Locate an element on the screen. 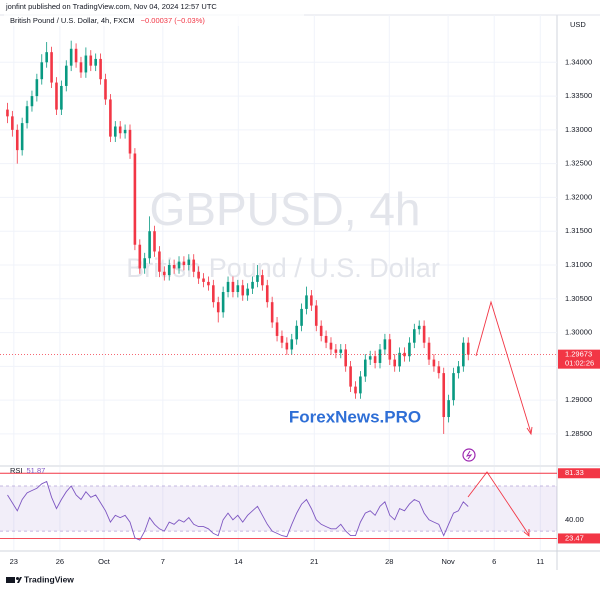 The height and width of the screenshot is (591, 600). symbol-name: British Pound / U.S. Dollar, 4h, FXCM is located at coordinates (72, 20).